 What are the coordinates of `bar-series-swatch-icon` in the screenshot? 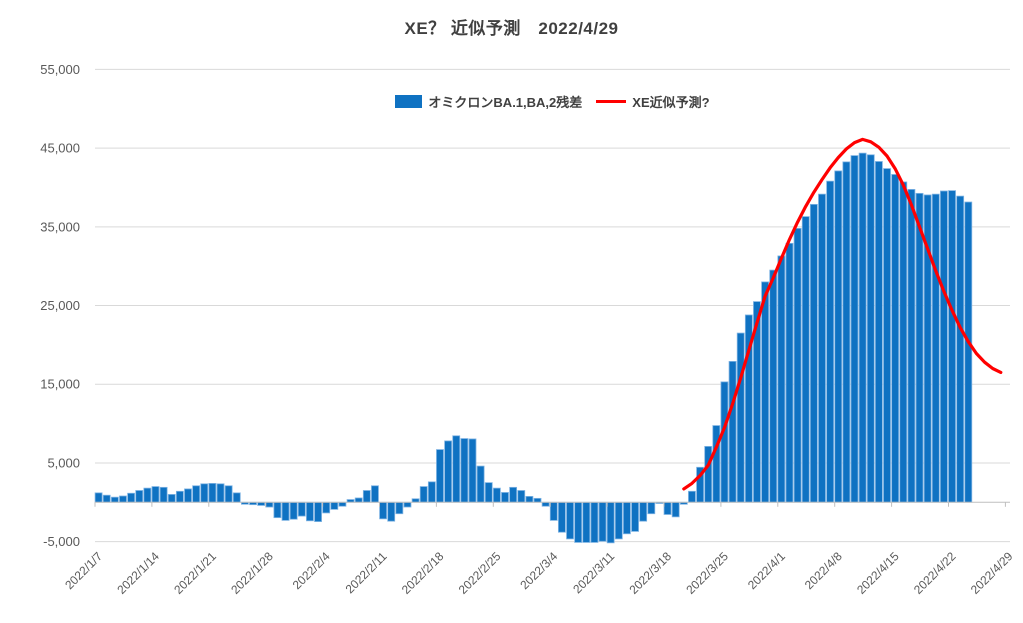 It's located at (409, 101).